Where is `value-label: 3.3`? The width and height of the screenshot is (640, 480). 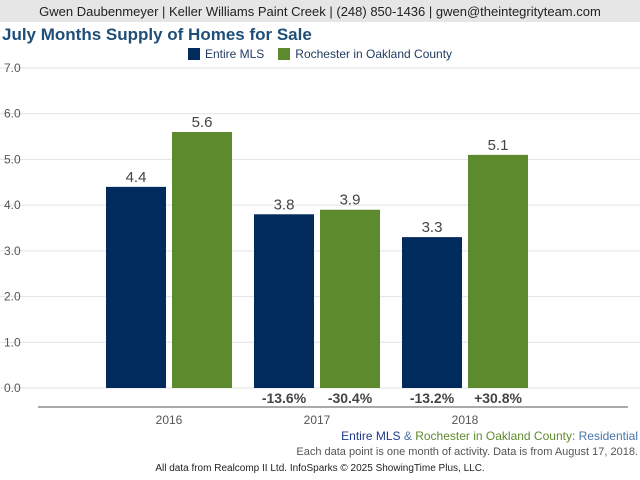
value-label: 3.3 is located at coordinates (432, 227).